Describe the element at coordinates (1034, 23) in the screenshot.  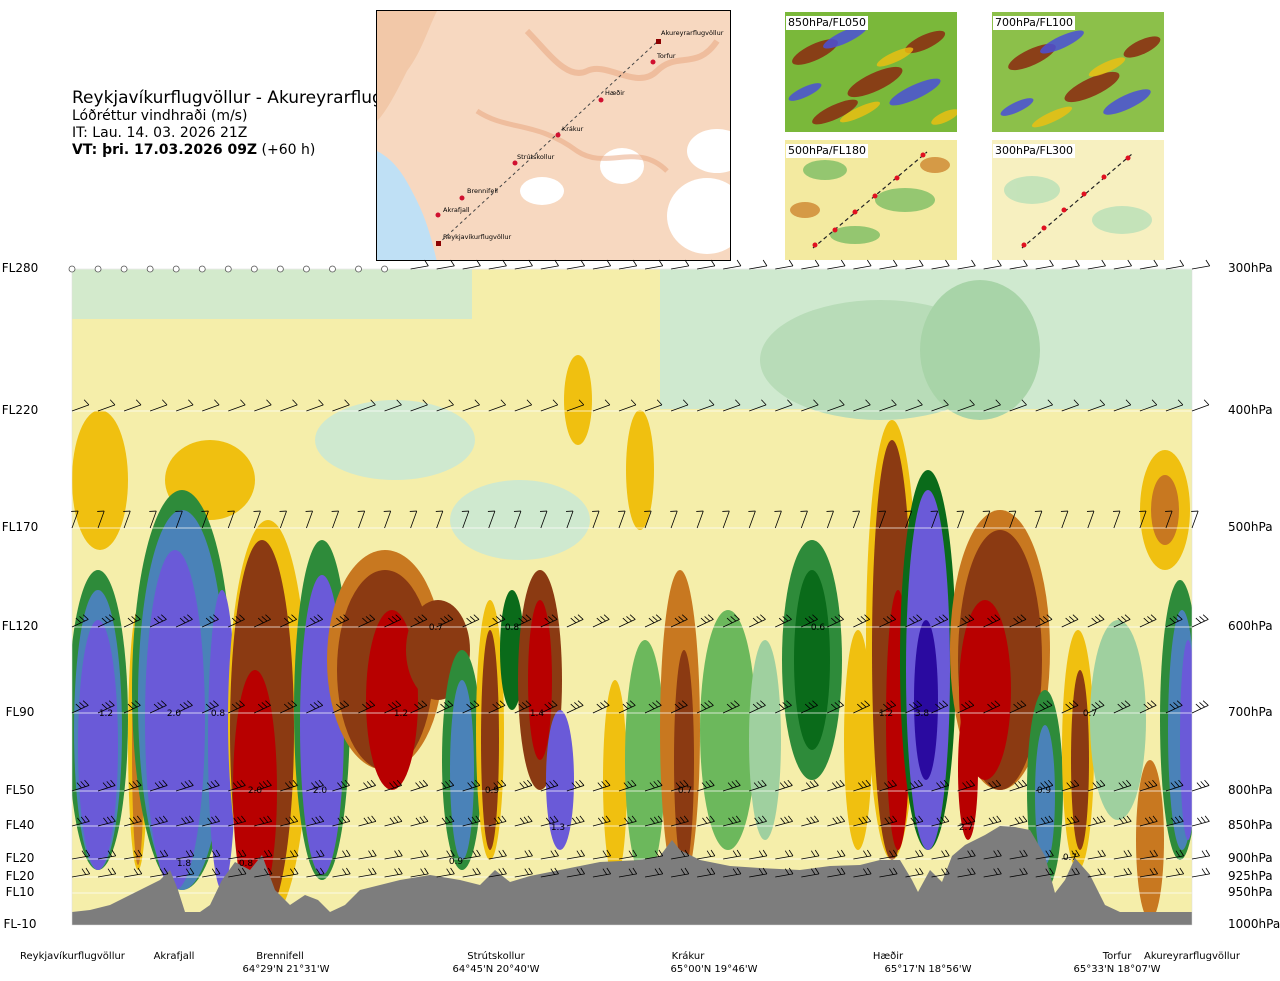
I see `mini-map-700-label: 700hPa/FL100` at that location.